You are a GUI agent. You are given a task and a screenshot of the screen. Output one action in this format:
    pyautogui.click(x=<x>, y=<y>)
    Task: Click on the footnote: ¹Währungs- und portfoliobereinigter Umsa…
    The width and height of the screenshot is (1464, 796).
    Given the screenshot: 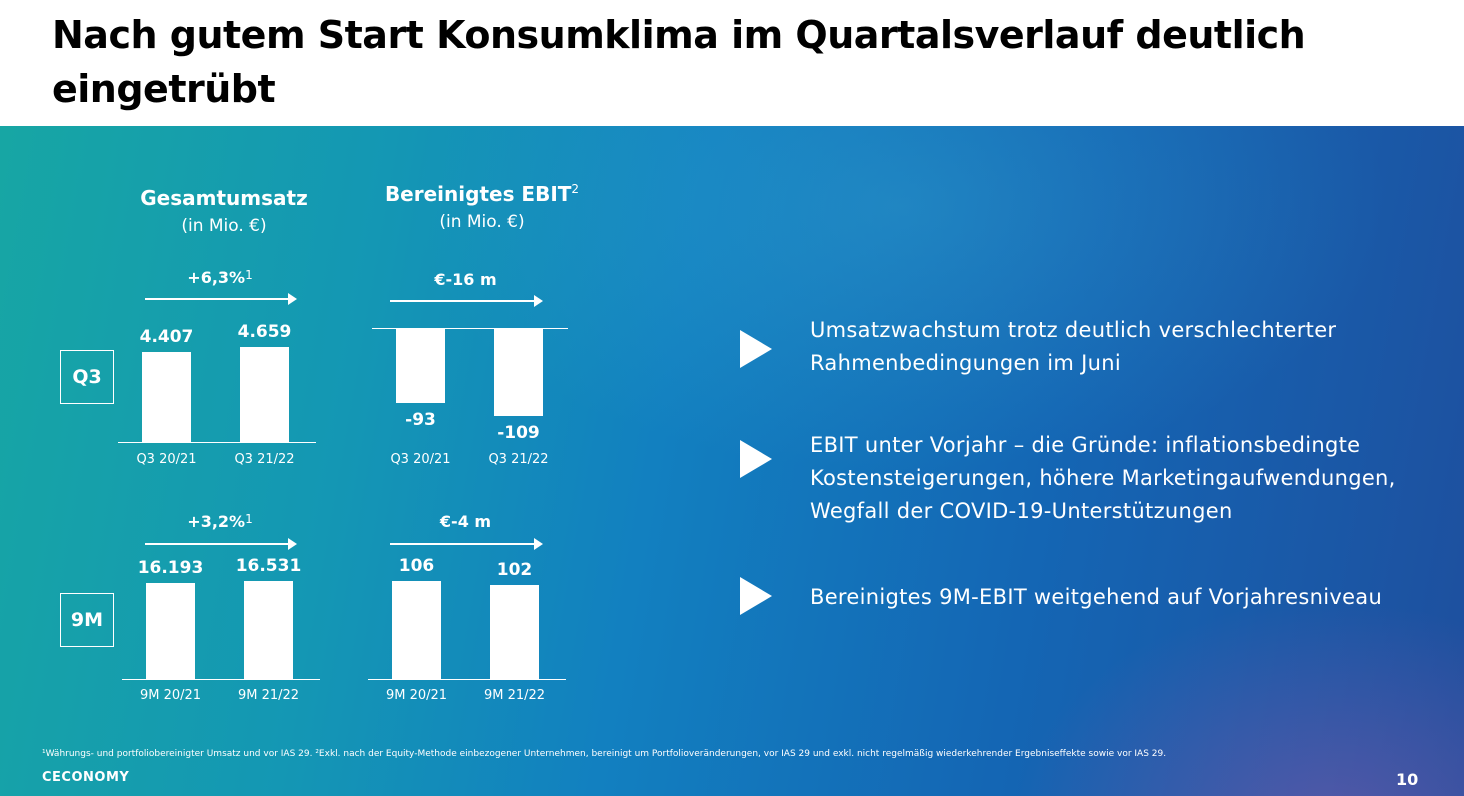 What is the action you would take?
    pyautogui.click(x=604, y=754)
    